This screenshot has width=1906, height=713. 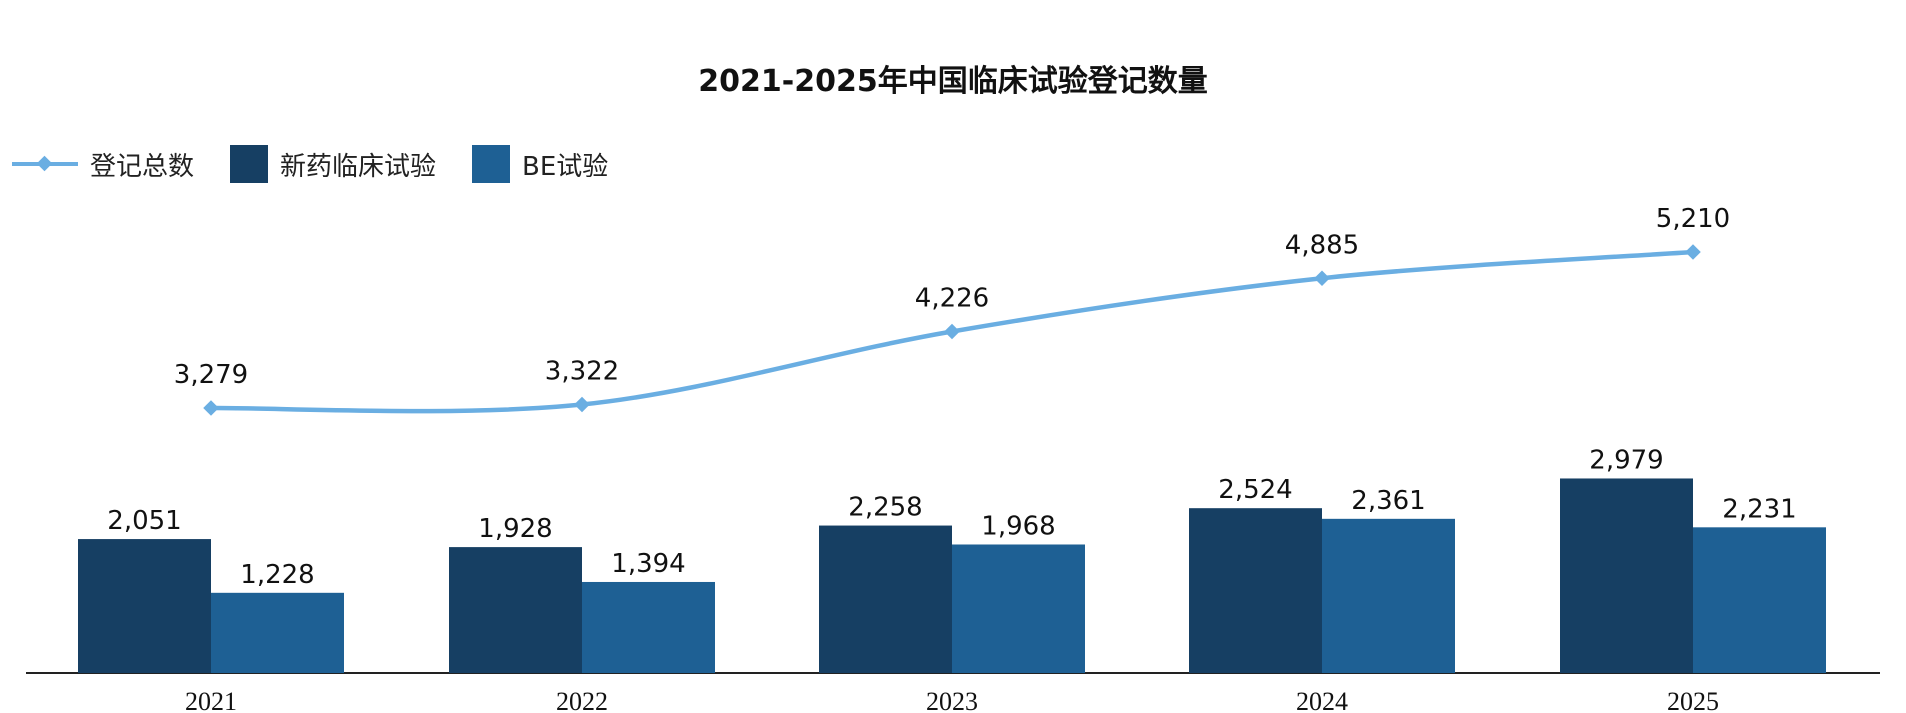 I want to click on legend: 登记总数 新药临床试验 BE试验, so click(x=328, y=164).